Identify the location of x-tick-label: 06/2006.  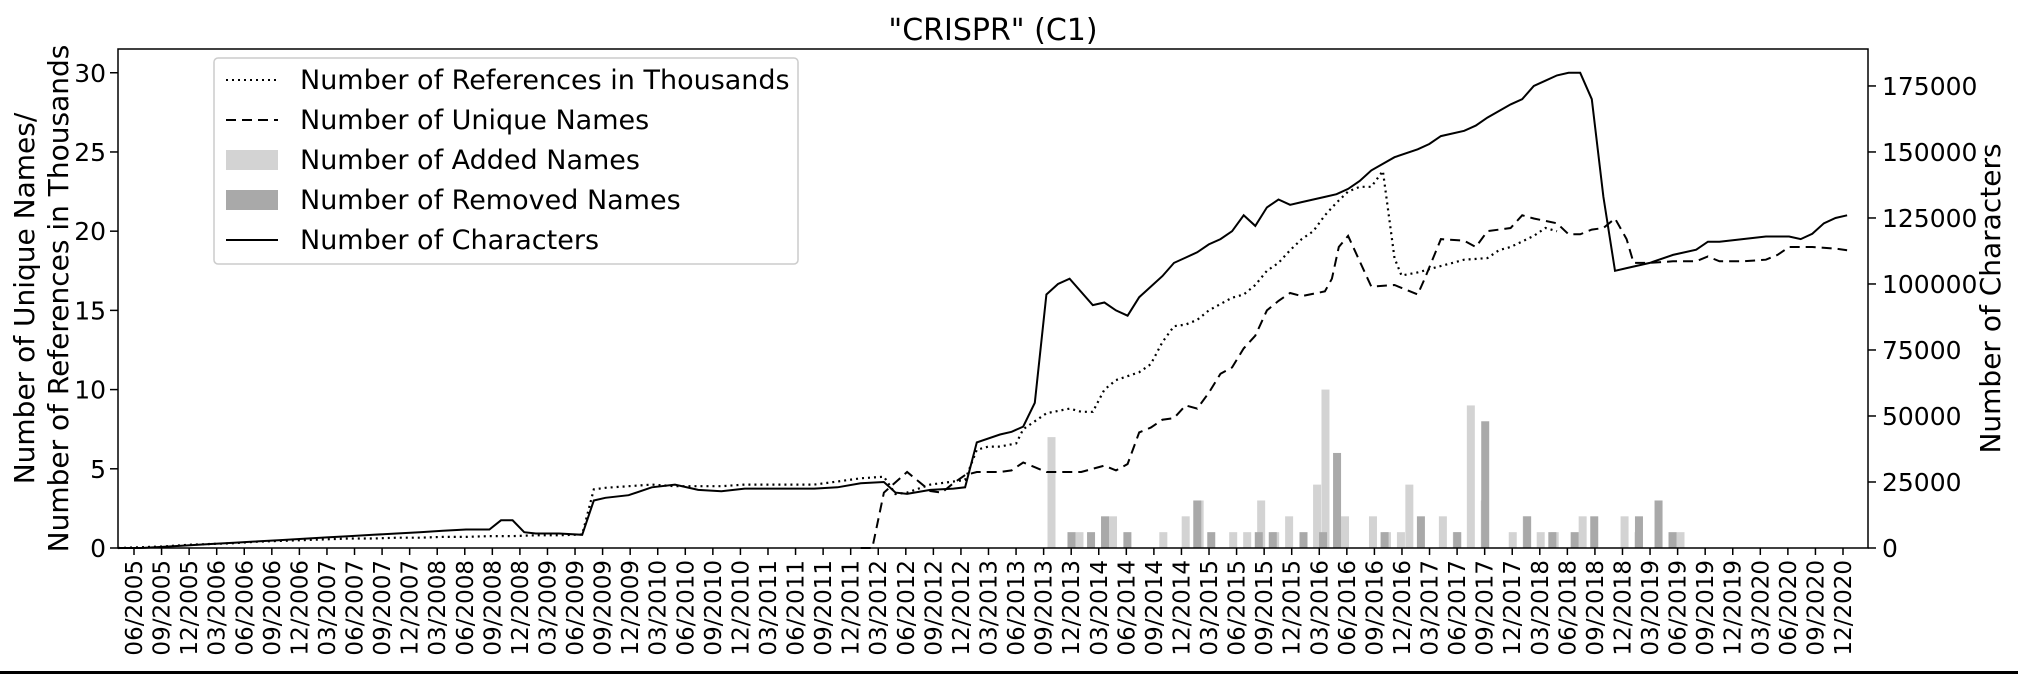
(245, 608).